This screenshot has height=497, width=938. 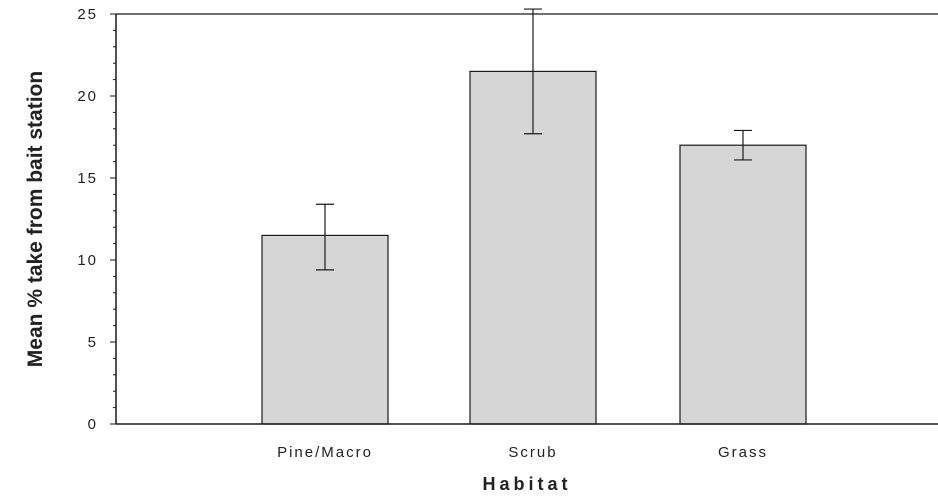 What do you see at coordinates (87, 14) in the screenshot?
I see `y-tick-label: 25` at bounding box center [87, 14].